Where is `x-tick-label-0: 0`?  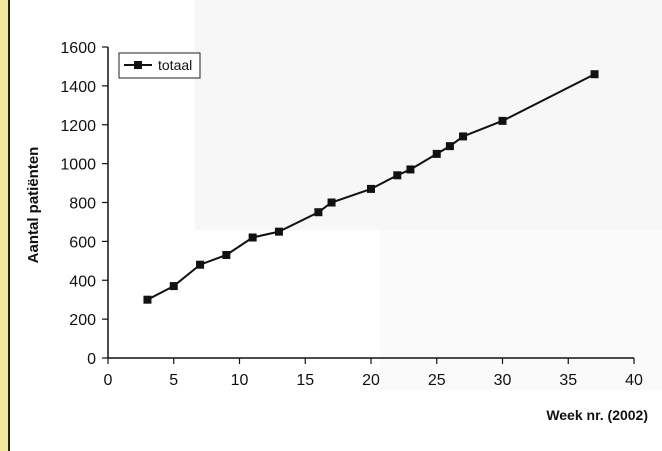
x-tick-label-0: 0 is located at coordinates (108, 380).